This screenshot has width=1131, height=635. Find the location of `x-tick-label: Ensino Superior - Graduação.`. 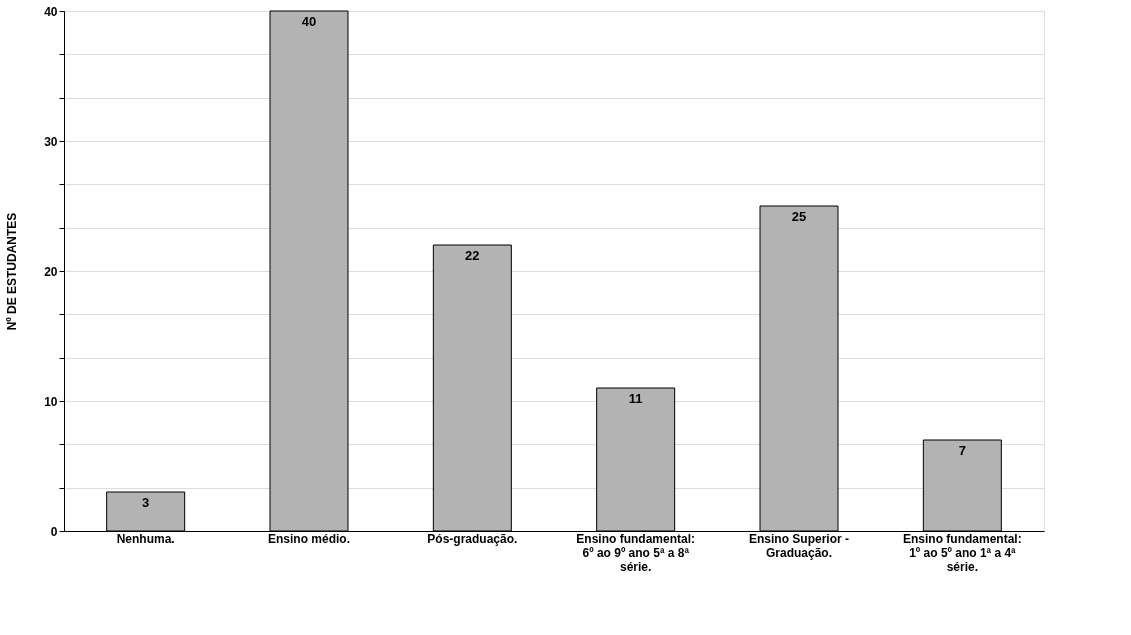

x-tick-label: Ensino Superior - Graduação. is located at coordinates (799, 545).